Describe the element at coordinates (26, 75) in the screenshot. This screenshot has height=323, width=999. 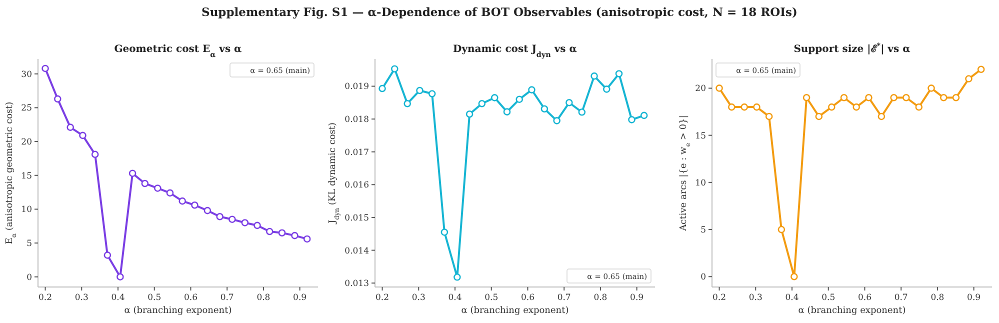
I see `y-tick-label: 30` at that location.